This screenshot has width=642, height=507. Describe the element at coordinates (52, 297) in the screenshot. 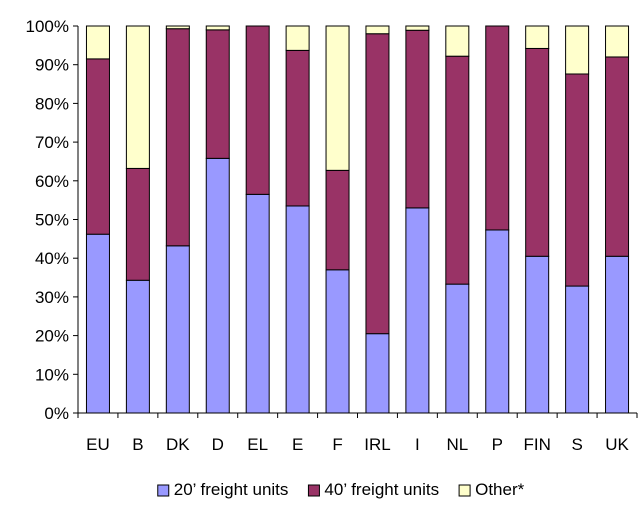

I see `y-tick-label: 30%` at that location.